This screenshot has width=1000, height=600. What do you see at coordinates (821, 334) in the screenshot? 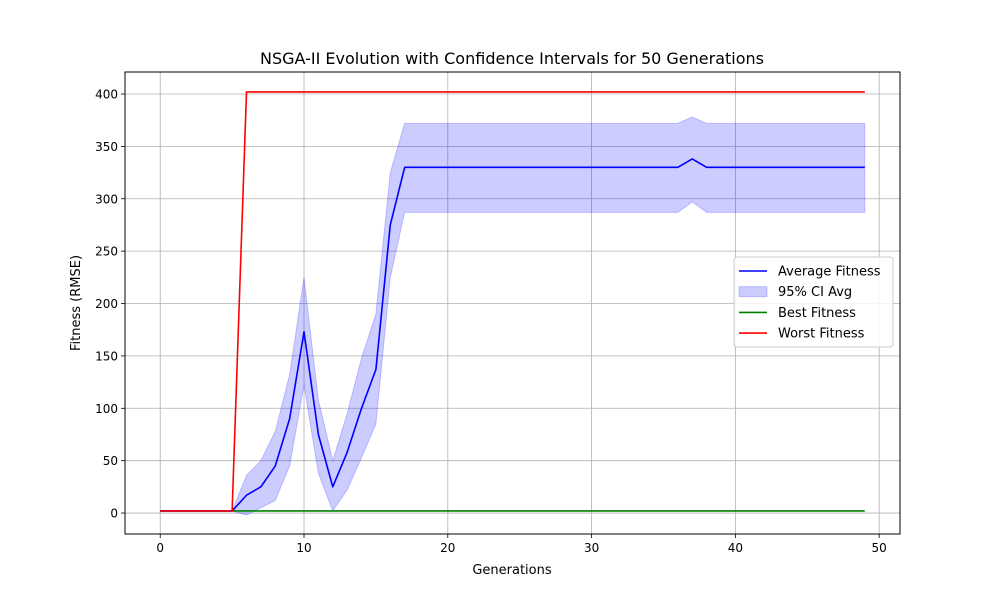
I see `legend-label: Worst Fitness` at bounding box center [821, 334].